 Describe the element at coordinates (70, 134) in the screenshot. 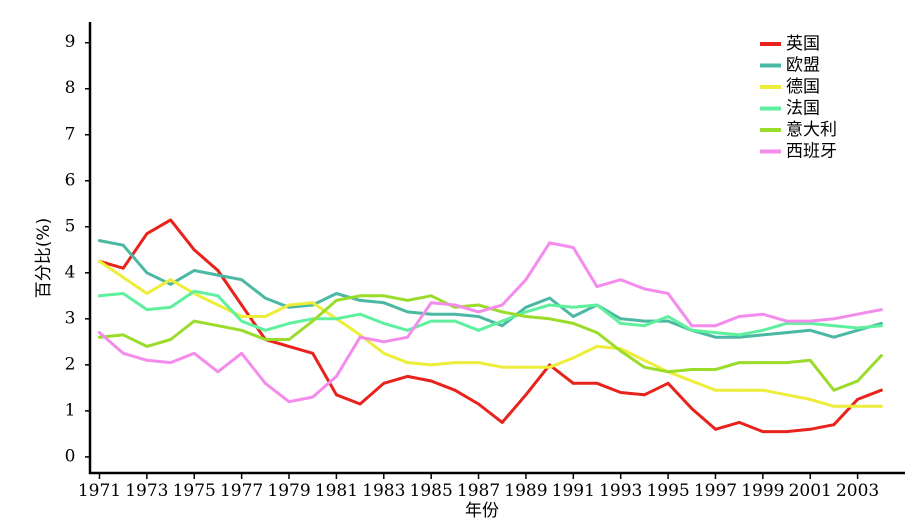

I see `y-tick-label: 7` at that location.